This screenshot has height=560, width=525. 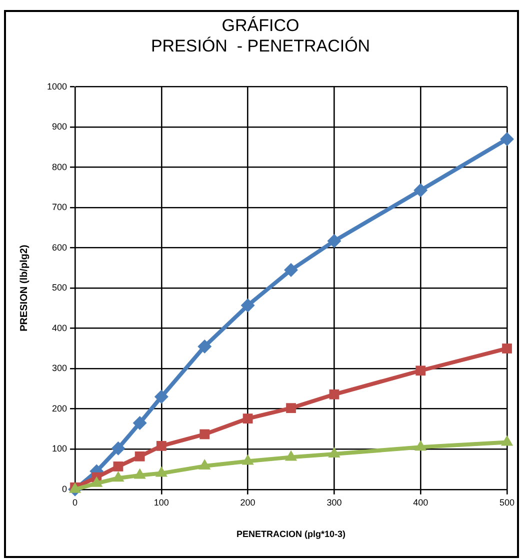 What do you see at coordinates (60, 127) in the screenshot?
I see `y-tick-label: 900` at bounding box center [60, 127].